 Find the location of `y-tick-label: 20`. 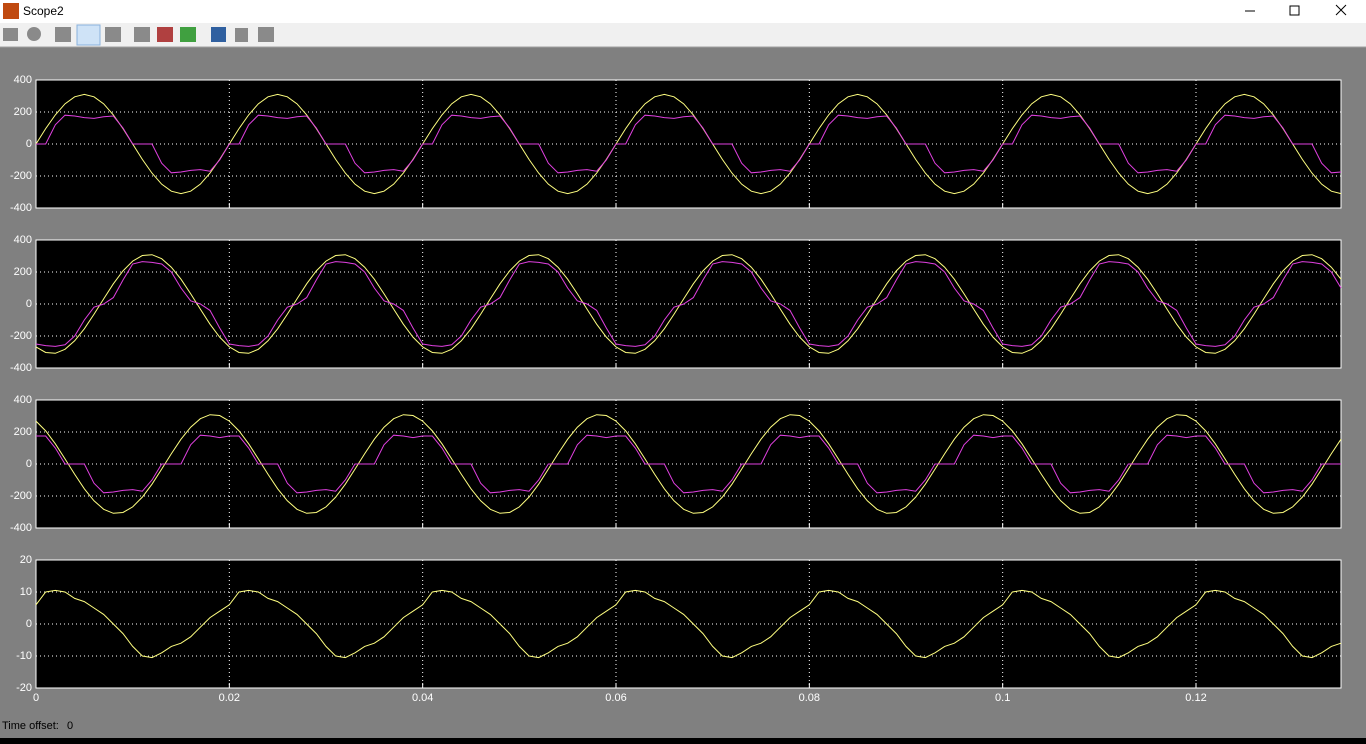

y-tick-label: 20 is located at coordinates (26, 560).